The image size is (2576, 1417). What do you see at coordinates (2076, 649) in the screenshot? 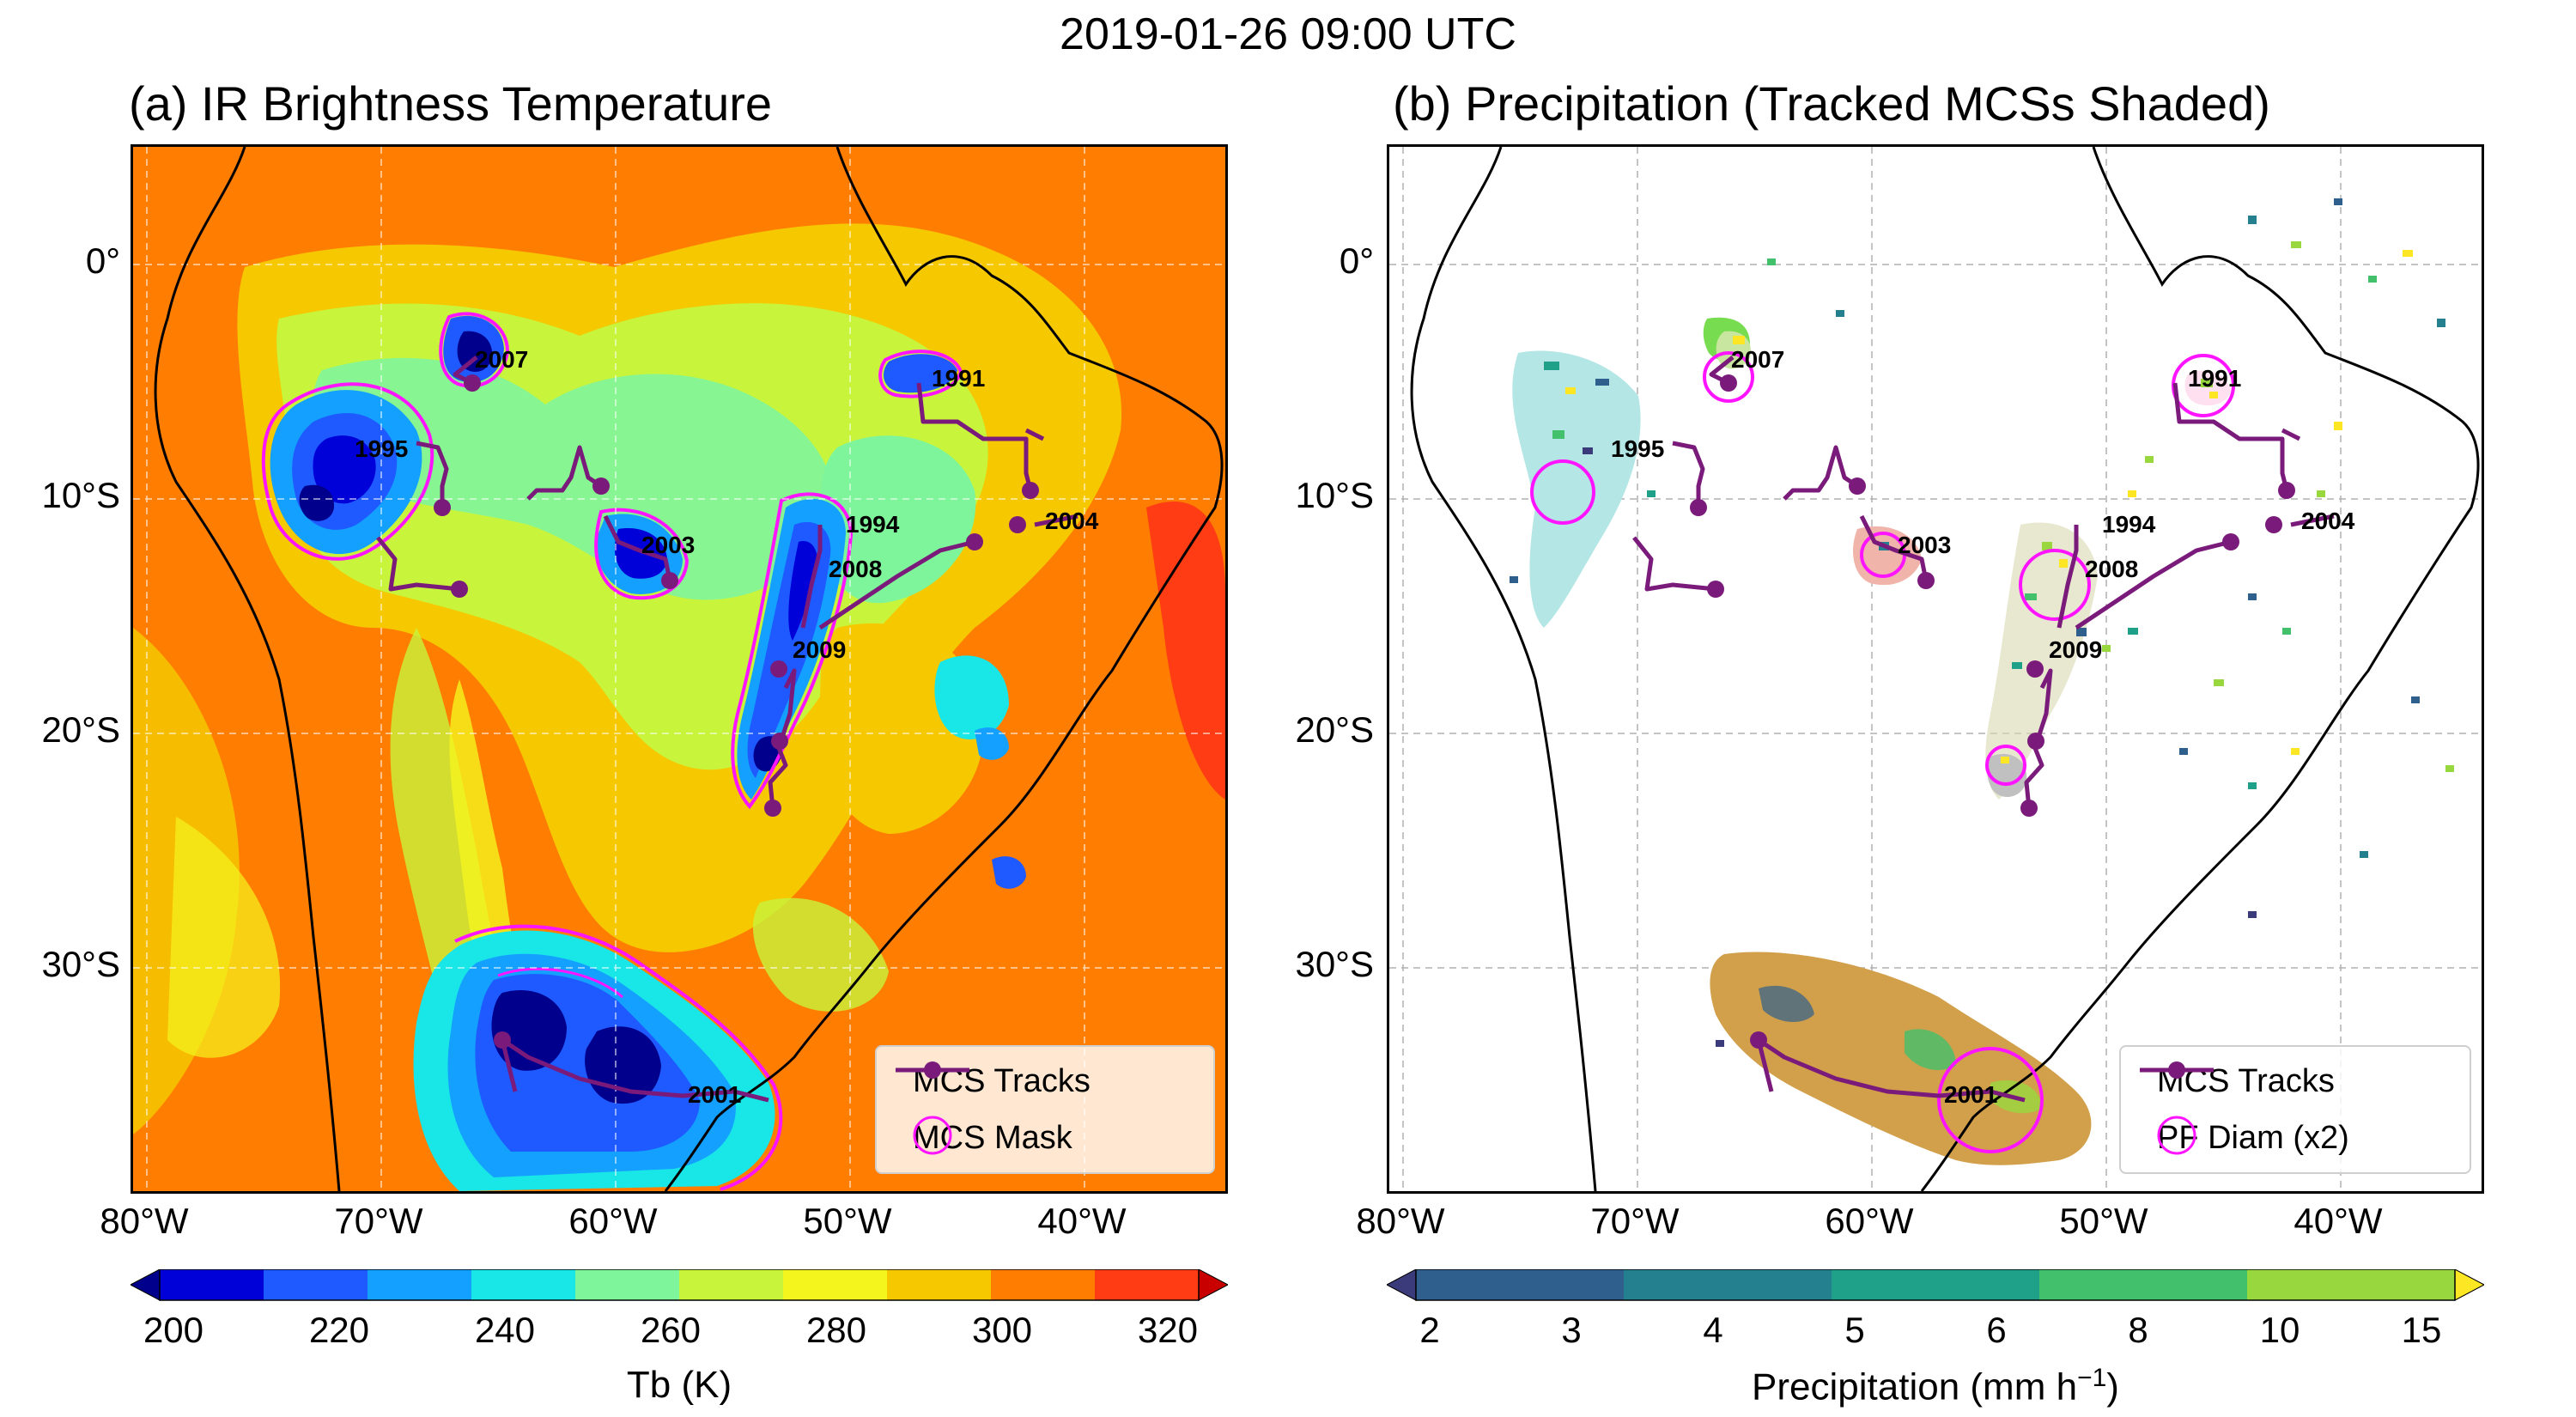
I see `track-label-2009-b: 2009` at bounding box center [2076, 649].